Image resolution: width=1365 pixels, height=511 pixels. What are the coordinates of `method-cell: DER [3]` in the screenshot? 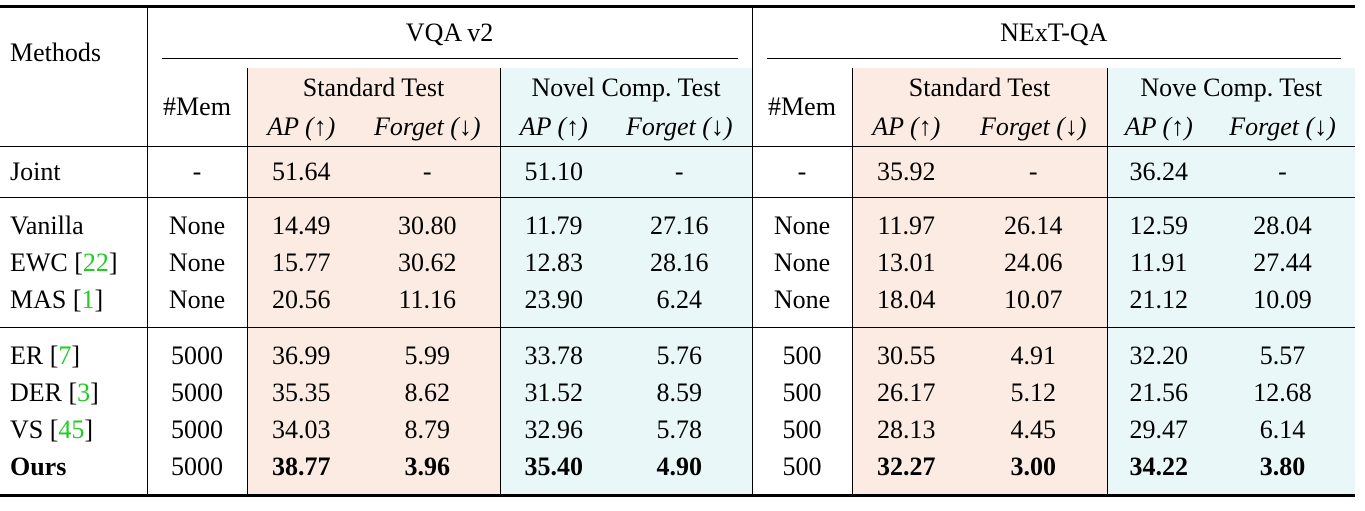 It's located at (73, 392).